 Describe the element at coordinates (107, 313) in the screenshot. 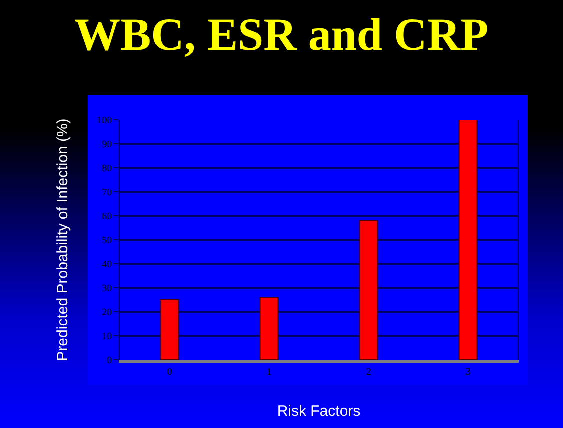

I see `y-tick-label: 20` at that location.